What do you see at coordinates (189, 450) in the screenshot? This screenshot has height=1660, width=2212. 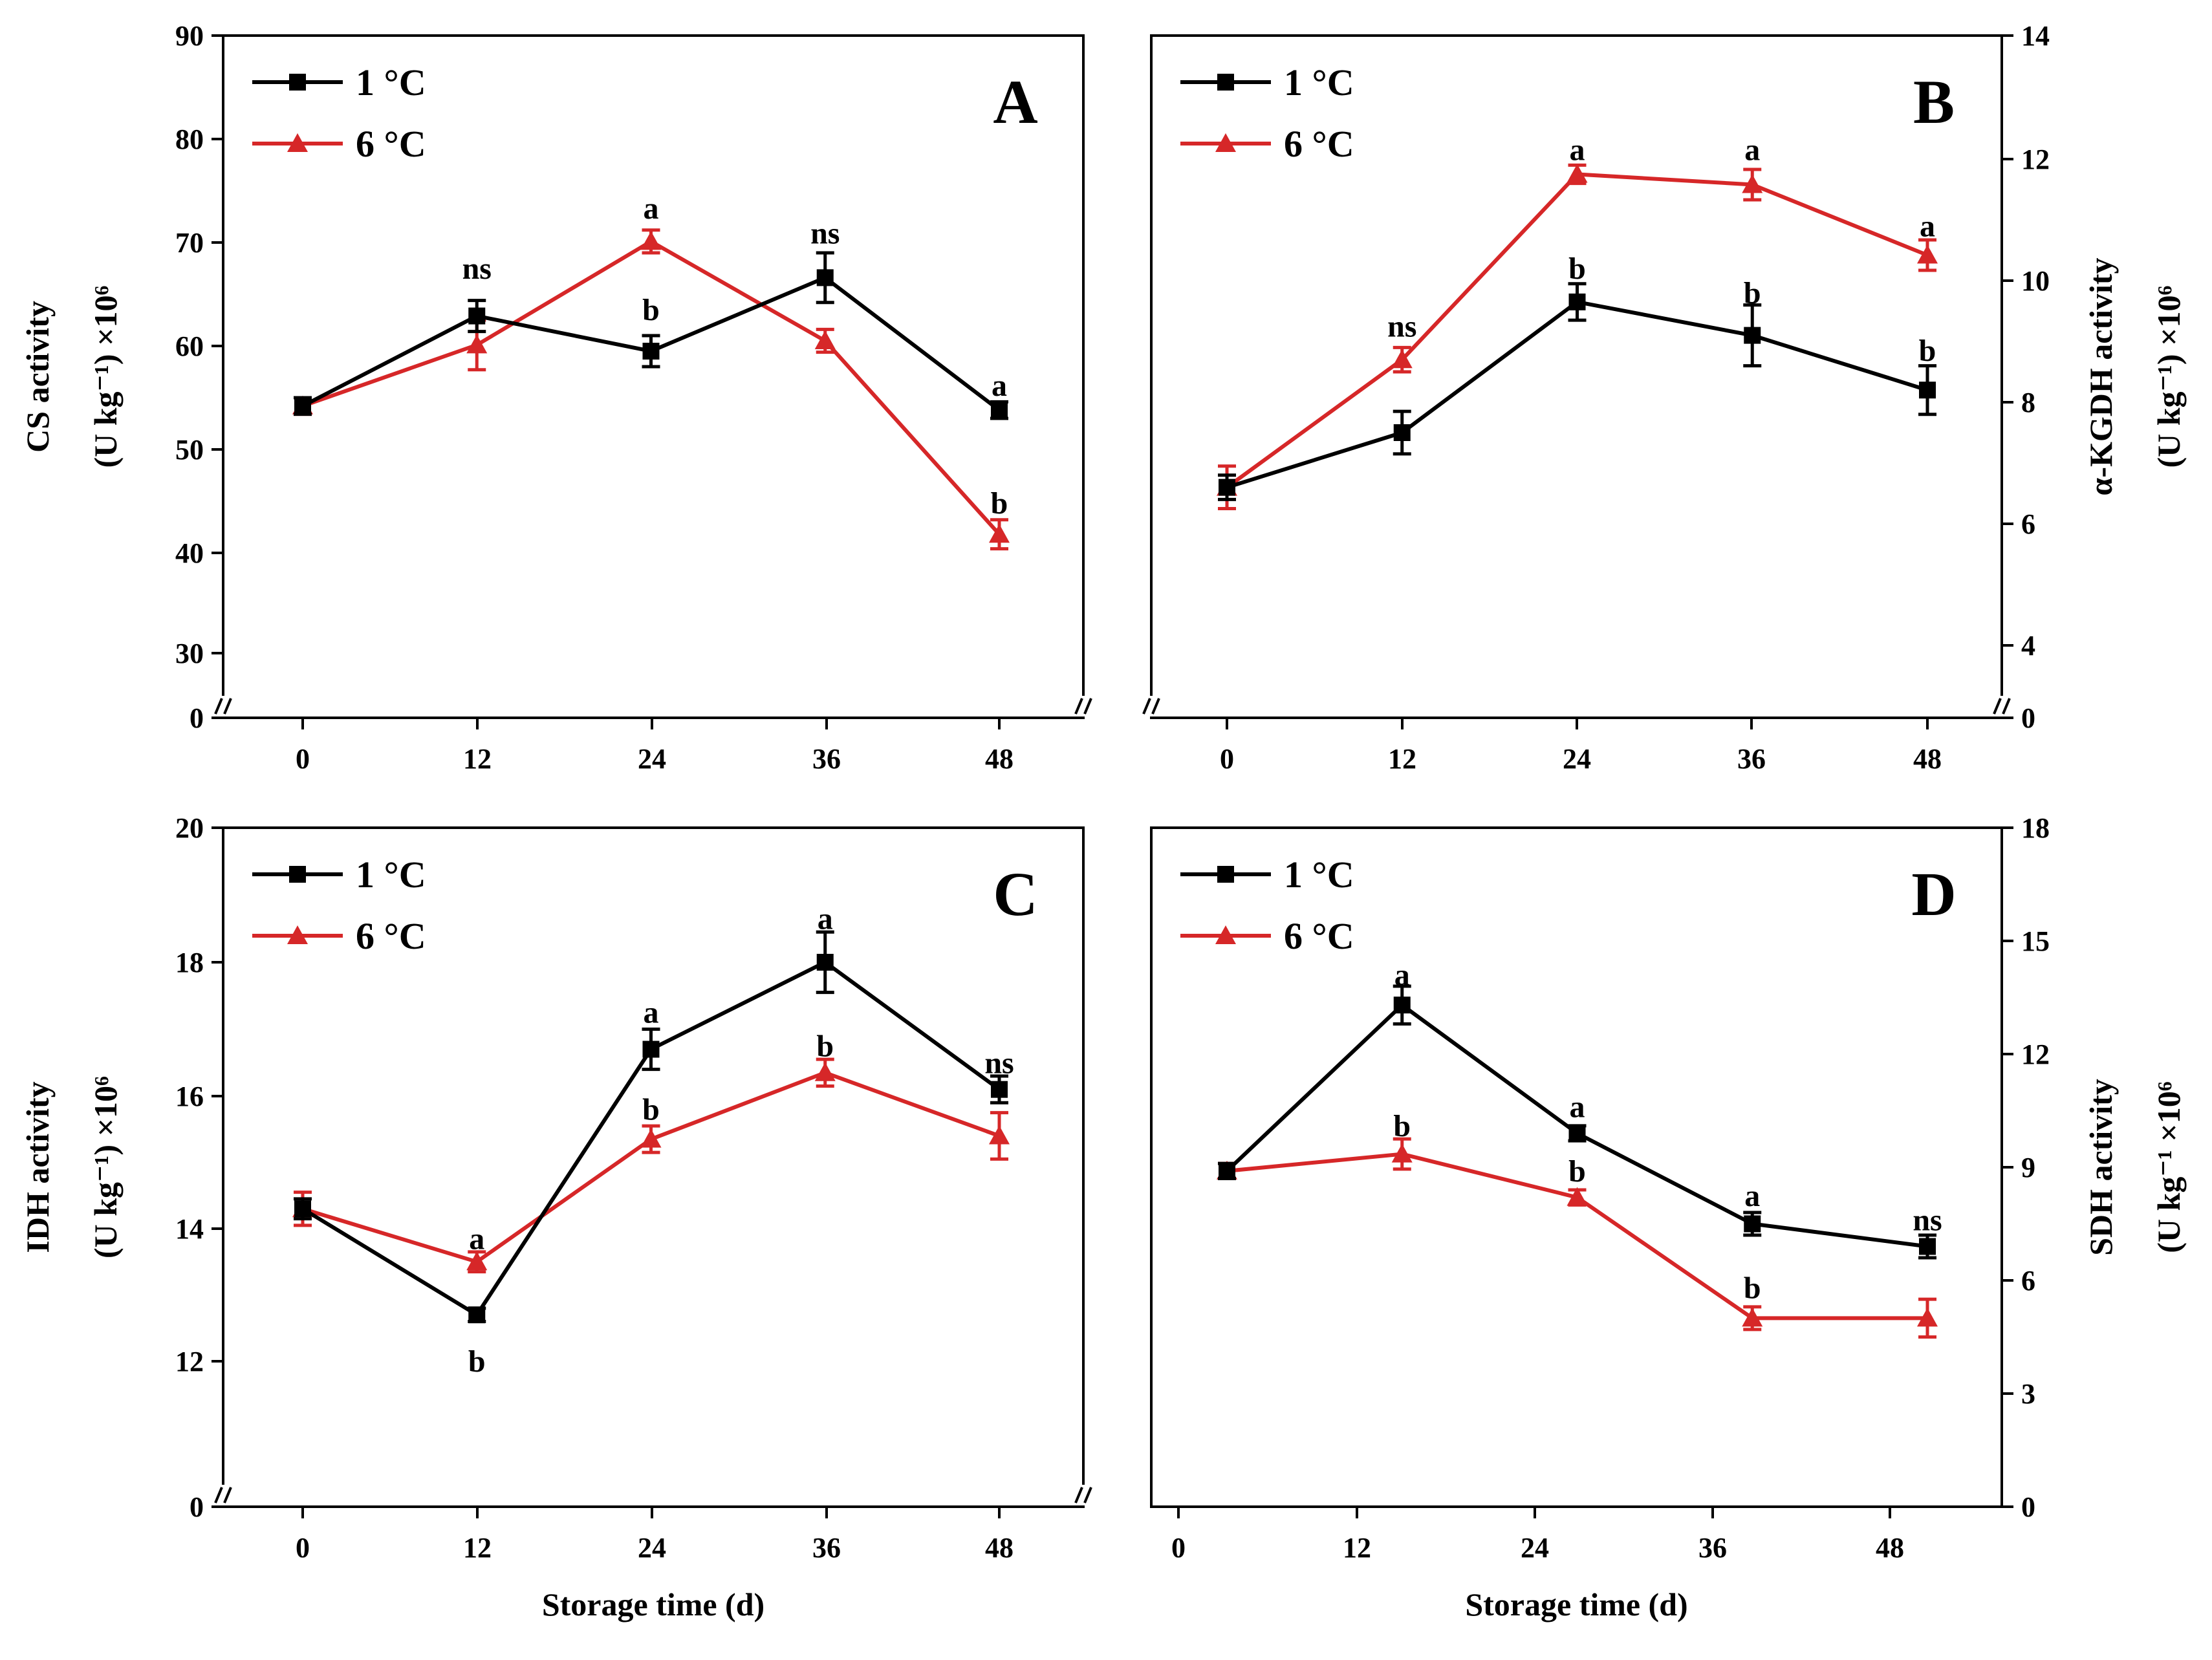 I see `y-tick-label: 50` at bounding box center [189, 450].